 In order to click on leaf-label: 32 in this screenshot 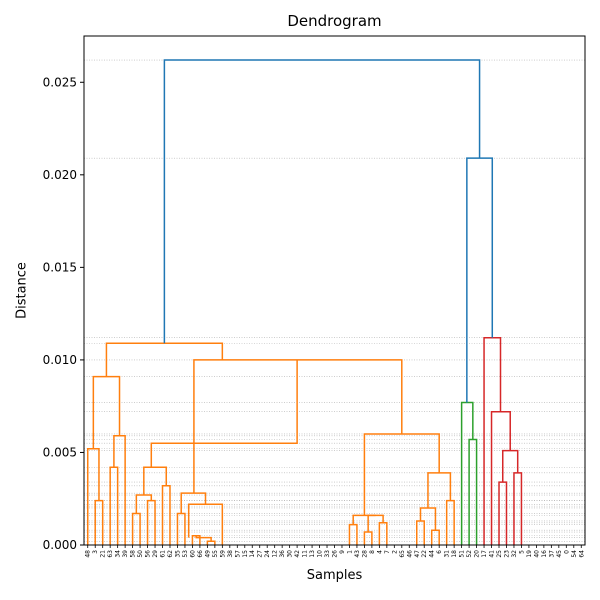, I will do `click(514, 554)`.